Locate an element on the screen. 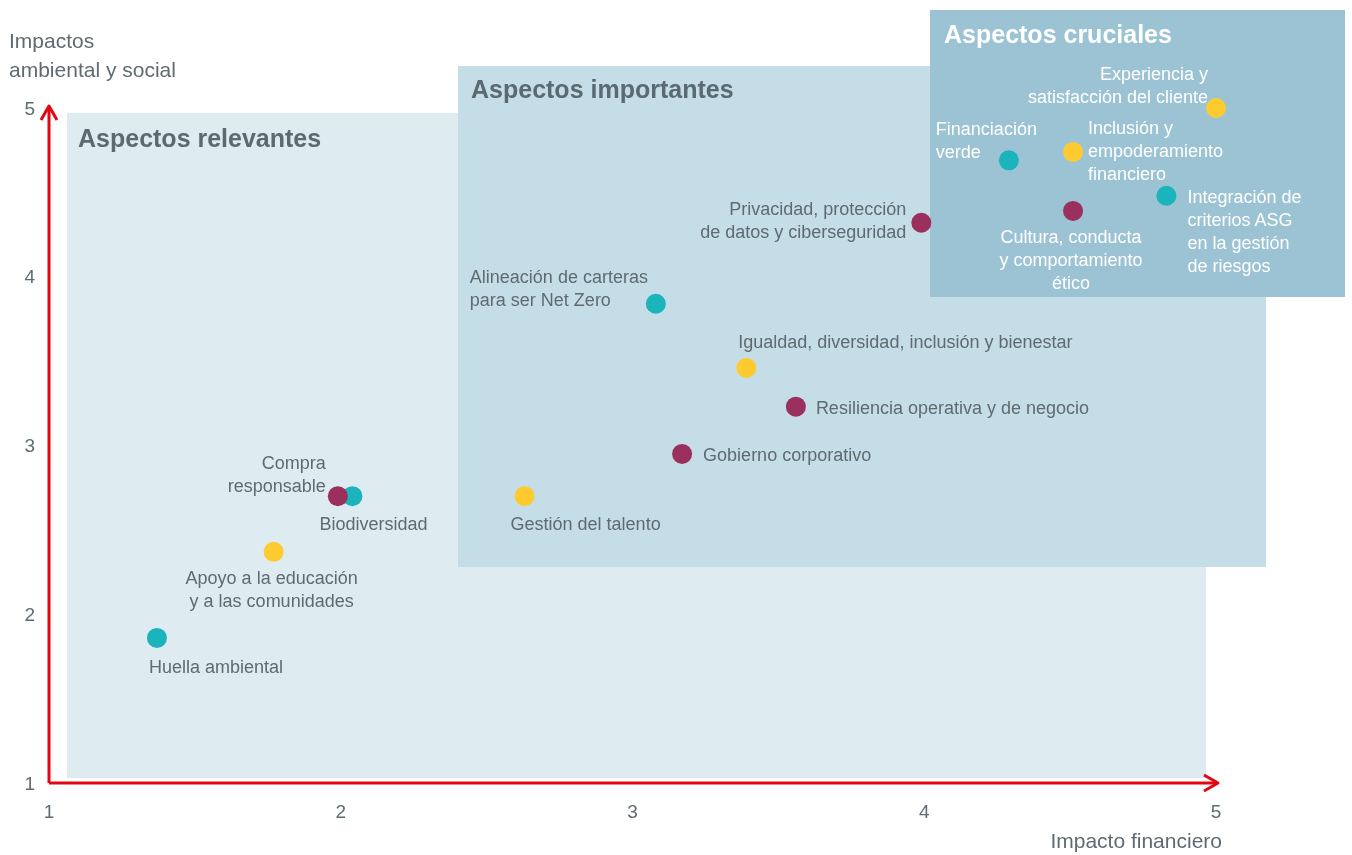  annotation: Gobierno corporativo is located at coordinates (787, 454).